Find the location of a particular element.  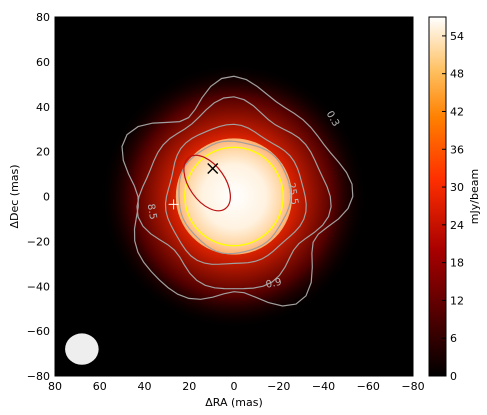

colorbar-tick-label: 18 is located at coordinates (457, 263).